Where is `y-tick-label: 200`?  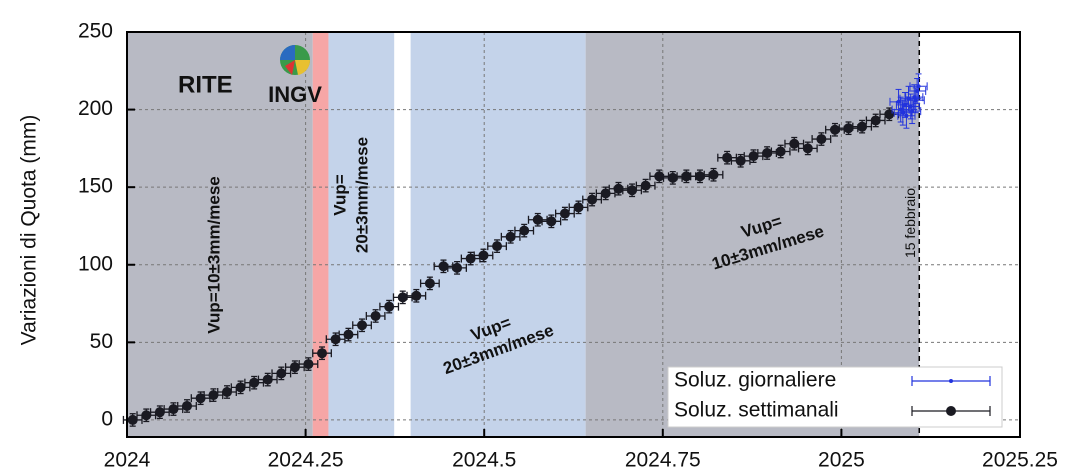 y-tick-label: 200 is located at coordinates (95, 108).